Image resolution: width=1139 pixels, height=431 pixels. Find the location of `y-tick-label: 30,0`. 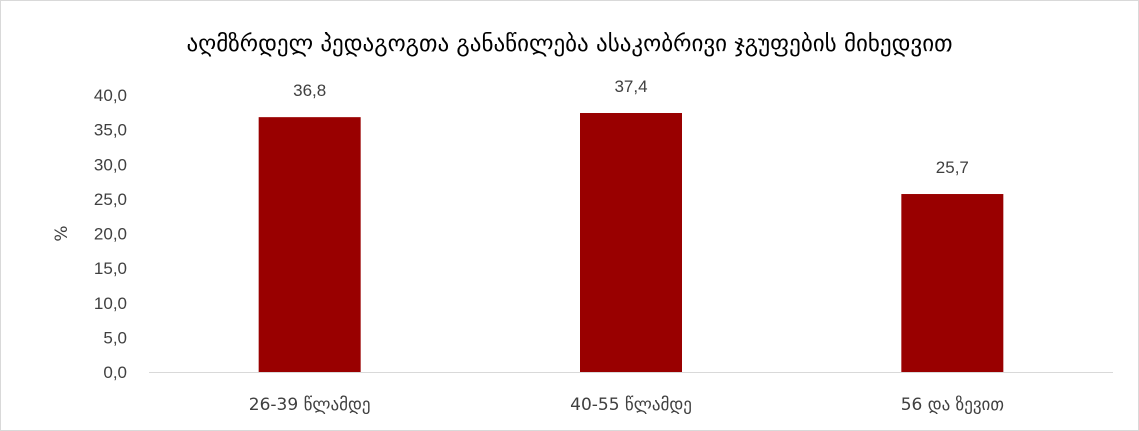

y-tick-label: 30,0 is located at coordinates (110, 164).